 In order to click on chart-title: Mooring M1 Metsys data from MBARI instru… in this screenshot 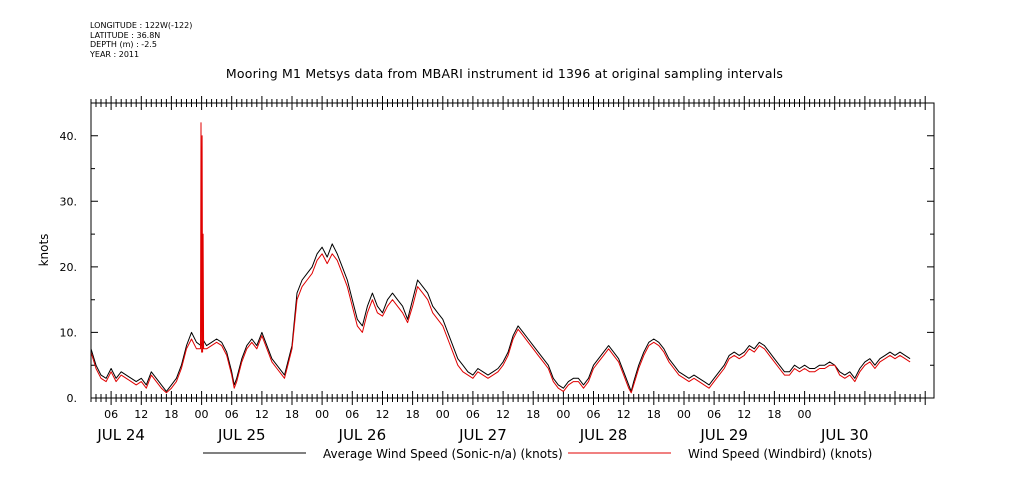, I will do `click(504, 73)`.